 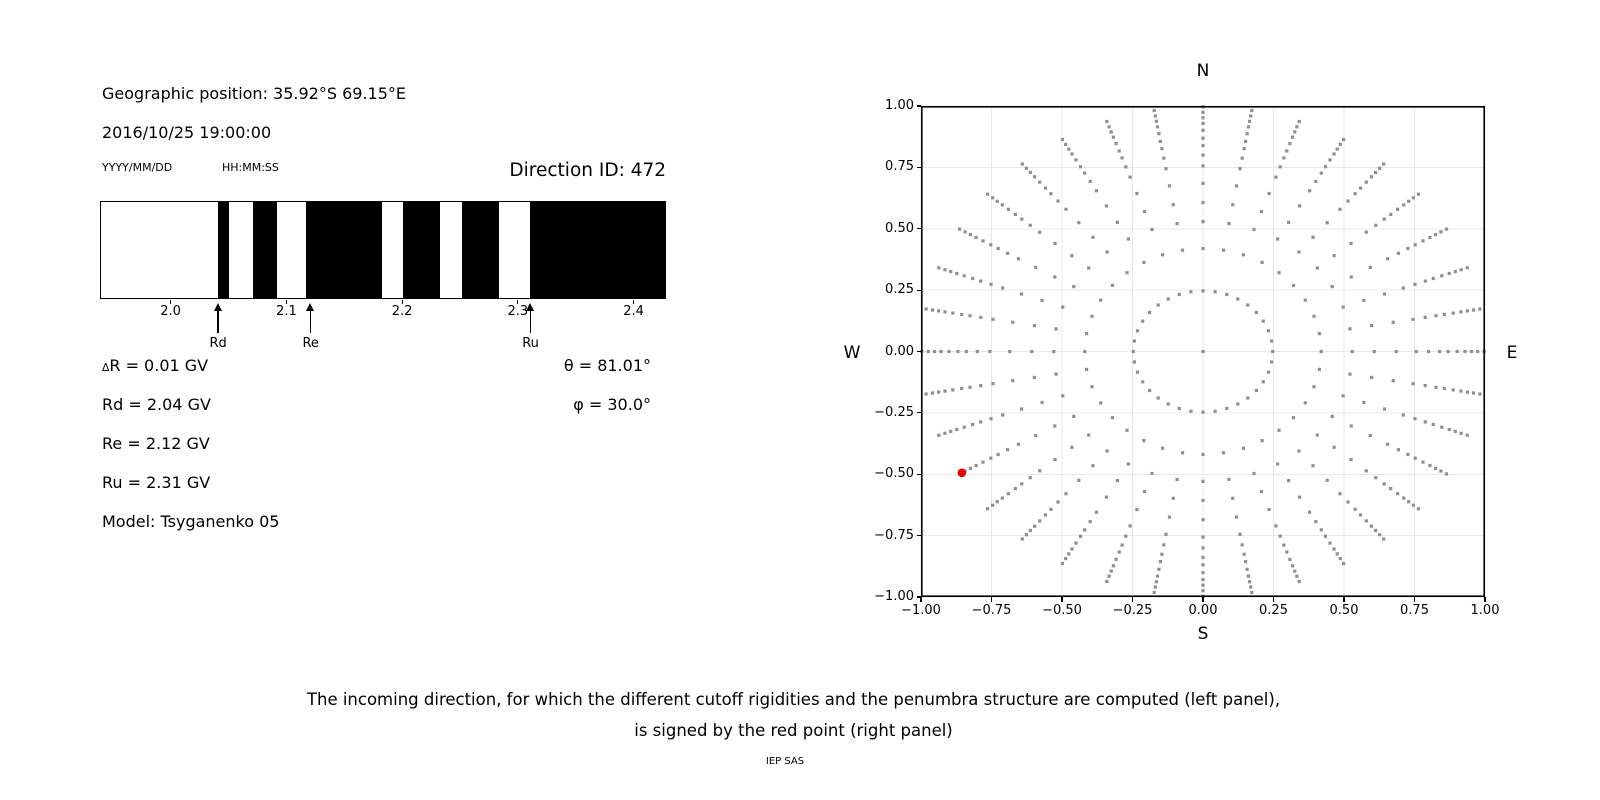 What do you see at coordinates (1132, 610) in the screenshot?
I see `scatter-x-tick-label: −0.25` at bounding box center [1132, 610].